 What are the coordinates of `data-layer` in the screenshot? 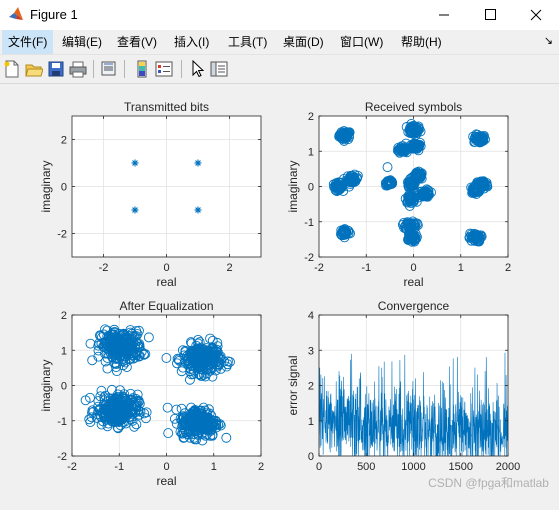 It's located at (410, 182).